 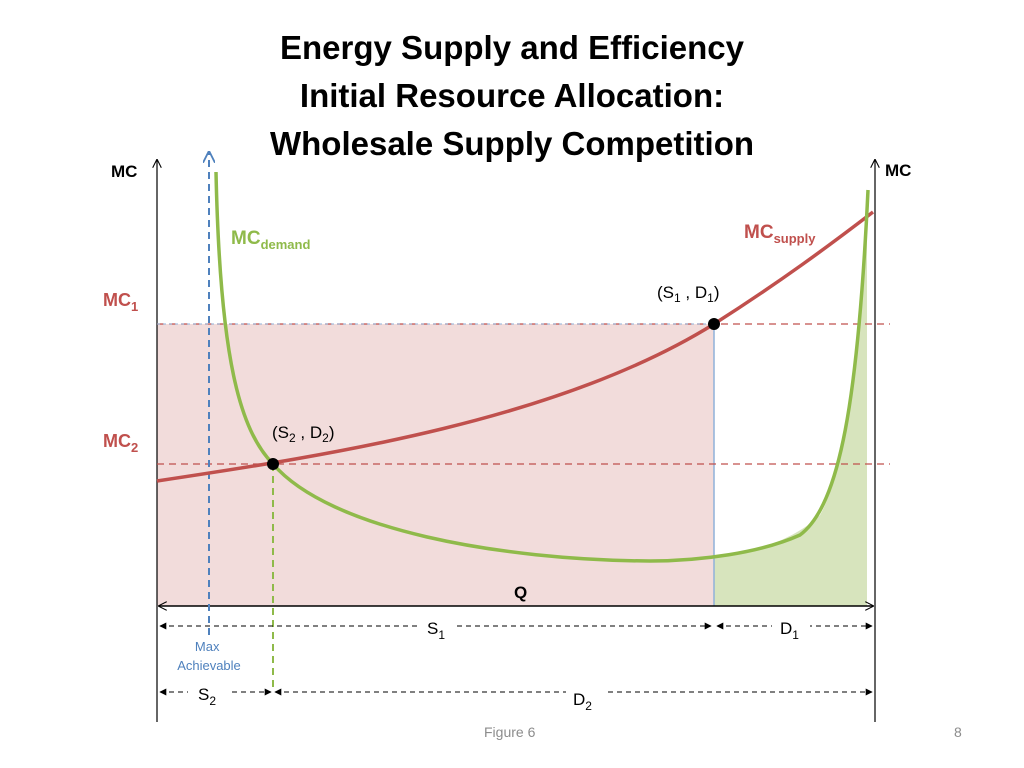 What do you see at coordinates (780, 234) in the screenshot?
I see `mc-supply-label: MCsupply` at bounding box center [780, 234].